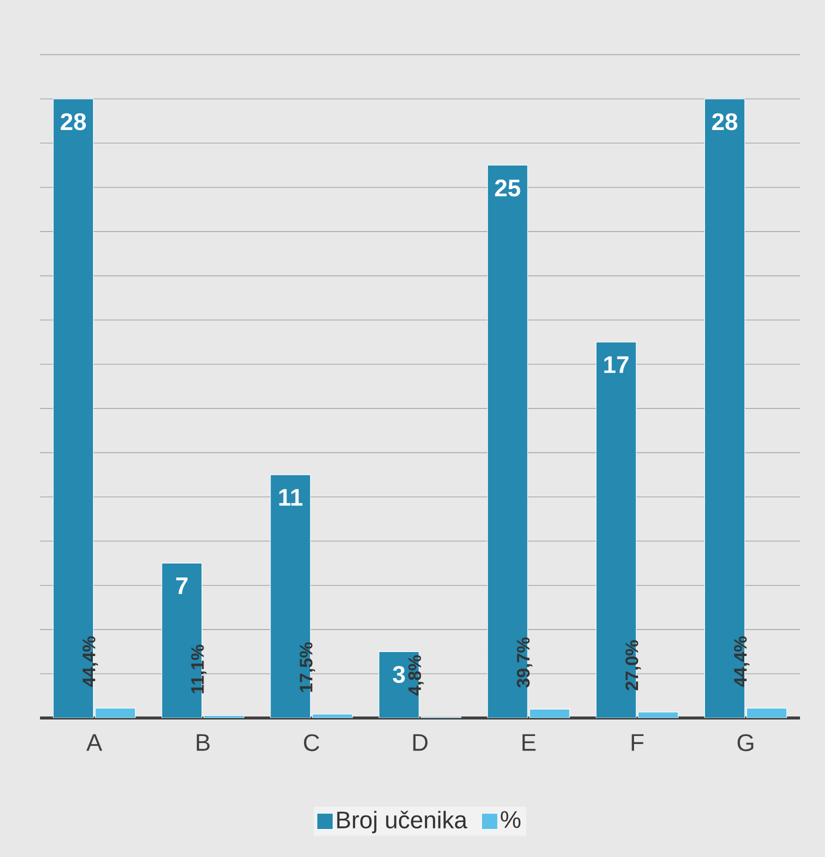 The image size is (825, 857). What do you see at coordinates (510, 819) in the screenshot?
I see `legend-label: %` at bounding box center [510, 819].